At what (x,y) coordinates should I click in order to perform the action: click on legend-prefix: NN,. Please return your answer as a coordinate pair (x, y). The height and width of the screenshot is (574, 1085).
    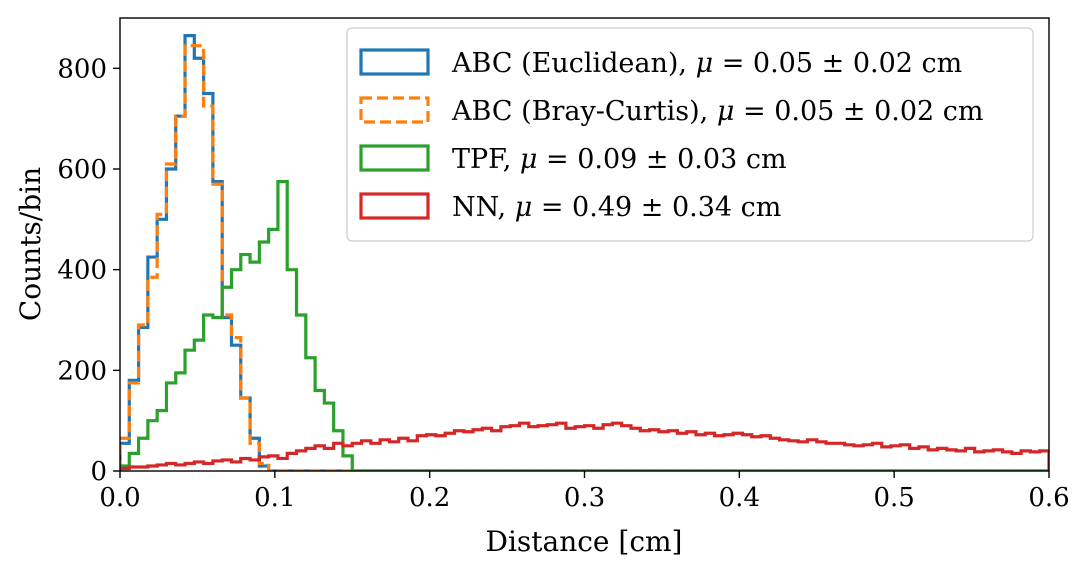
    Looking at the image, I should click on (483, 207).